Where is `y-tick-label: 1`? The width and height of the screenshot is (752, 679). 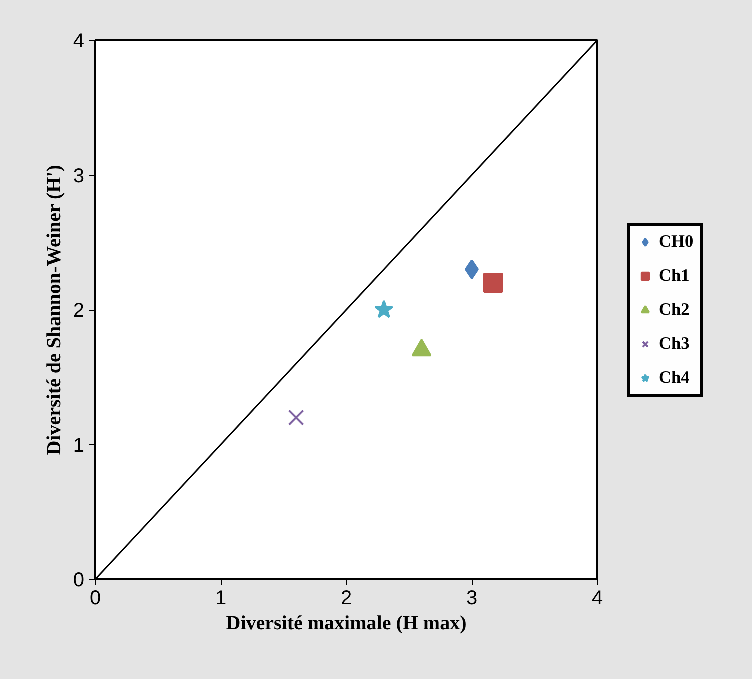 y-tick-label: 1 is located at coordinates (78, 445).